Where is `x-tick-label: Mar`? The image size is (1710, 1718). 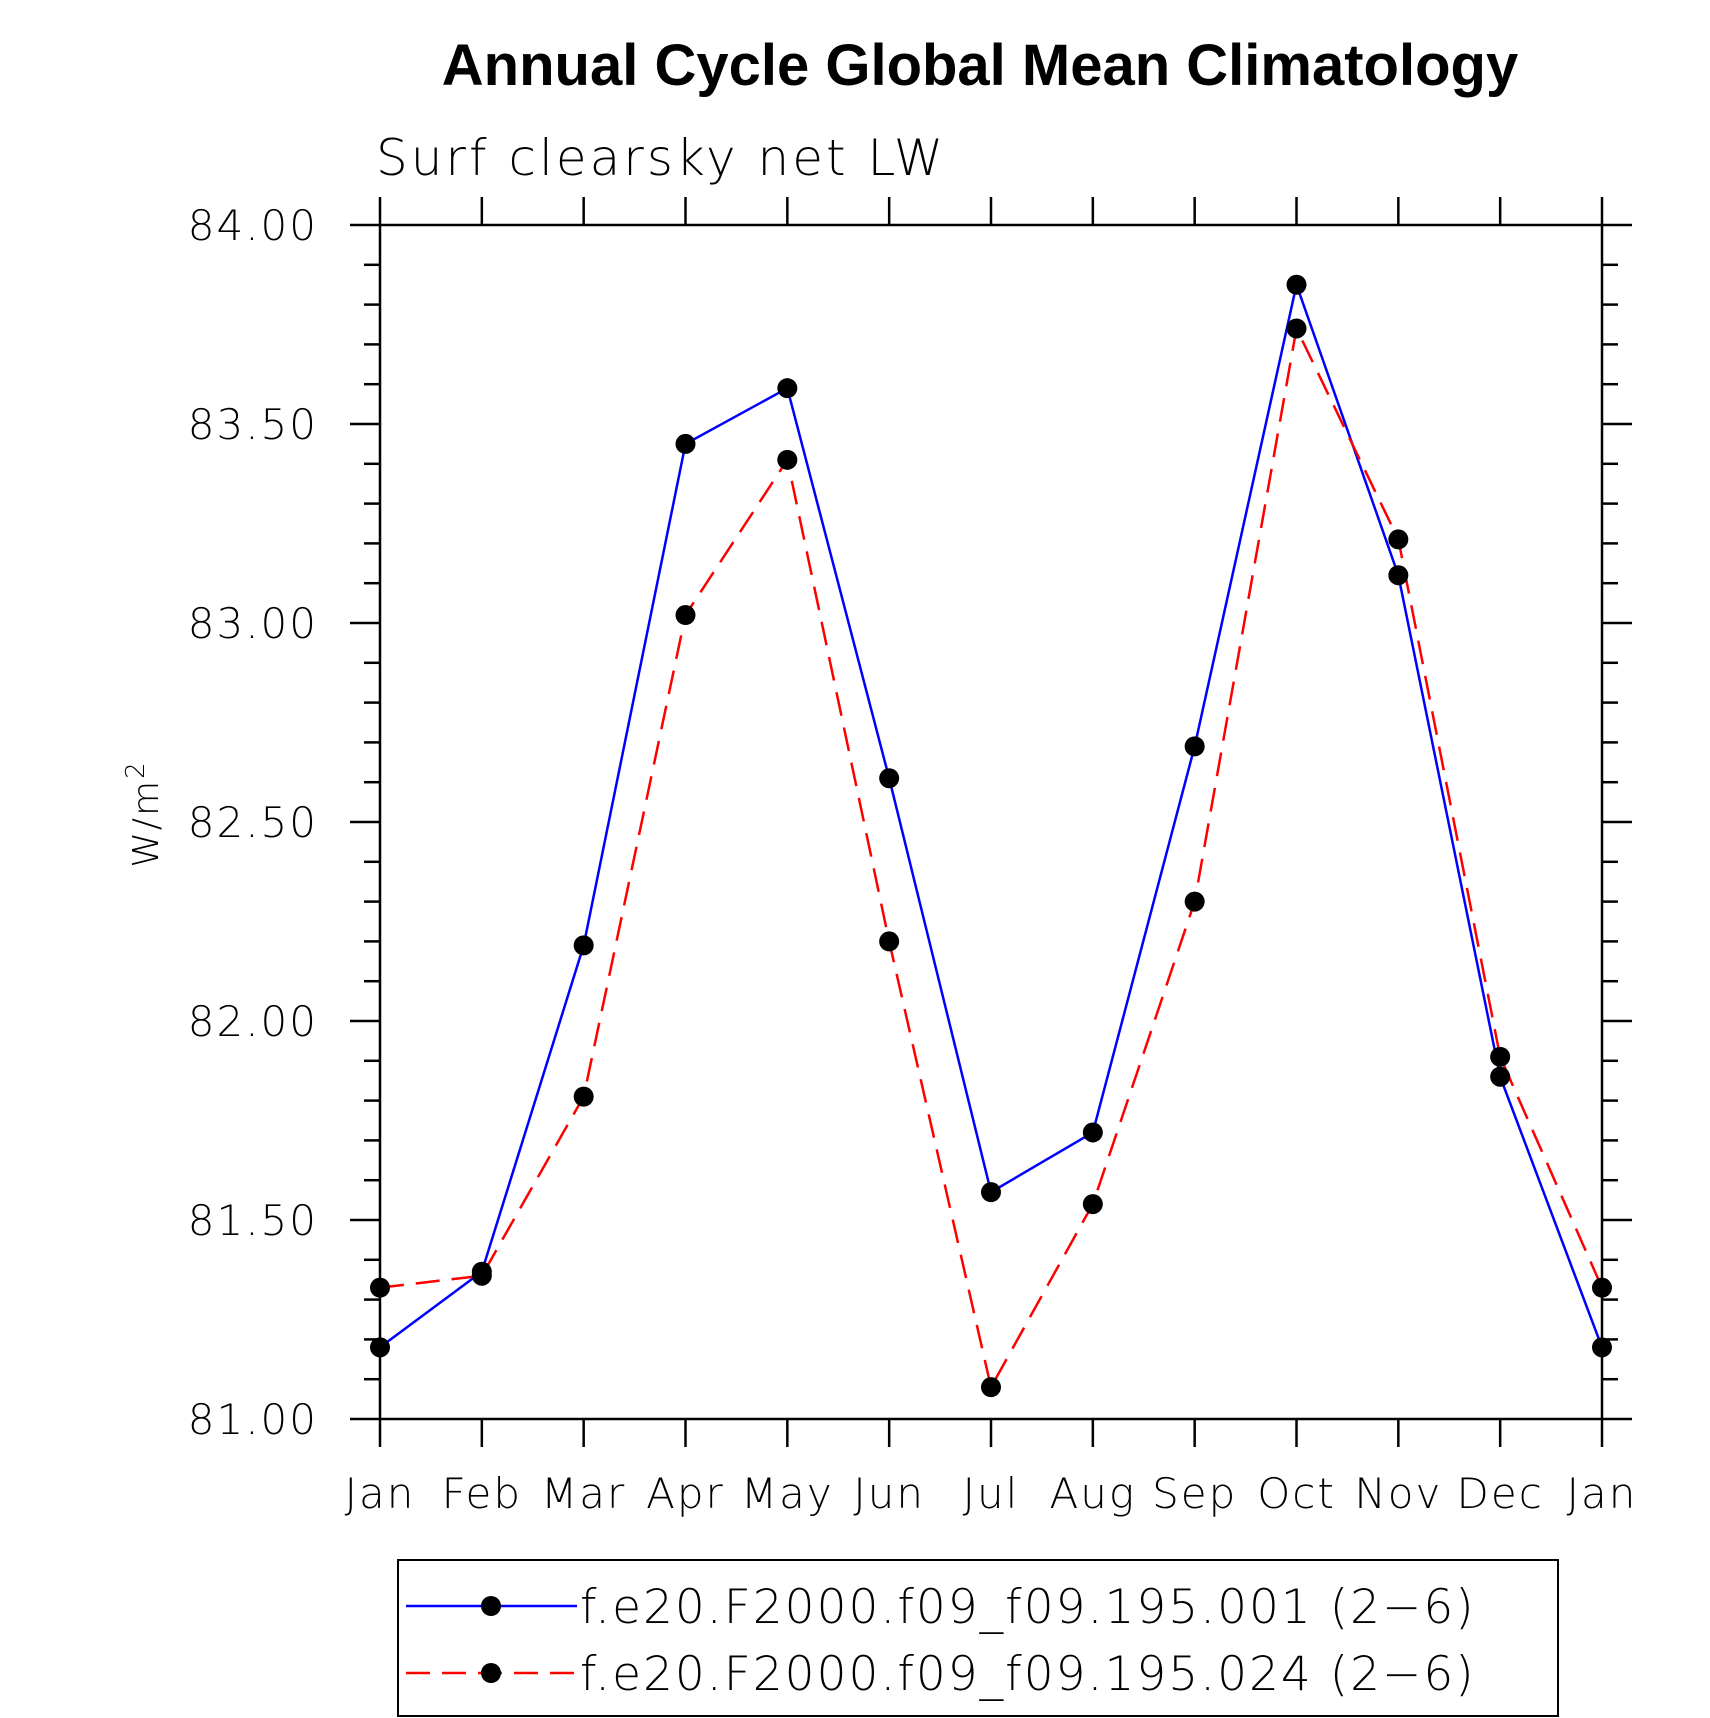 x-tick-label: Mar is located at coordinates (583, 1493).